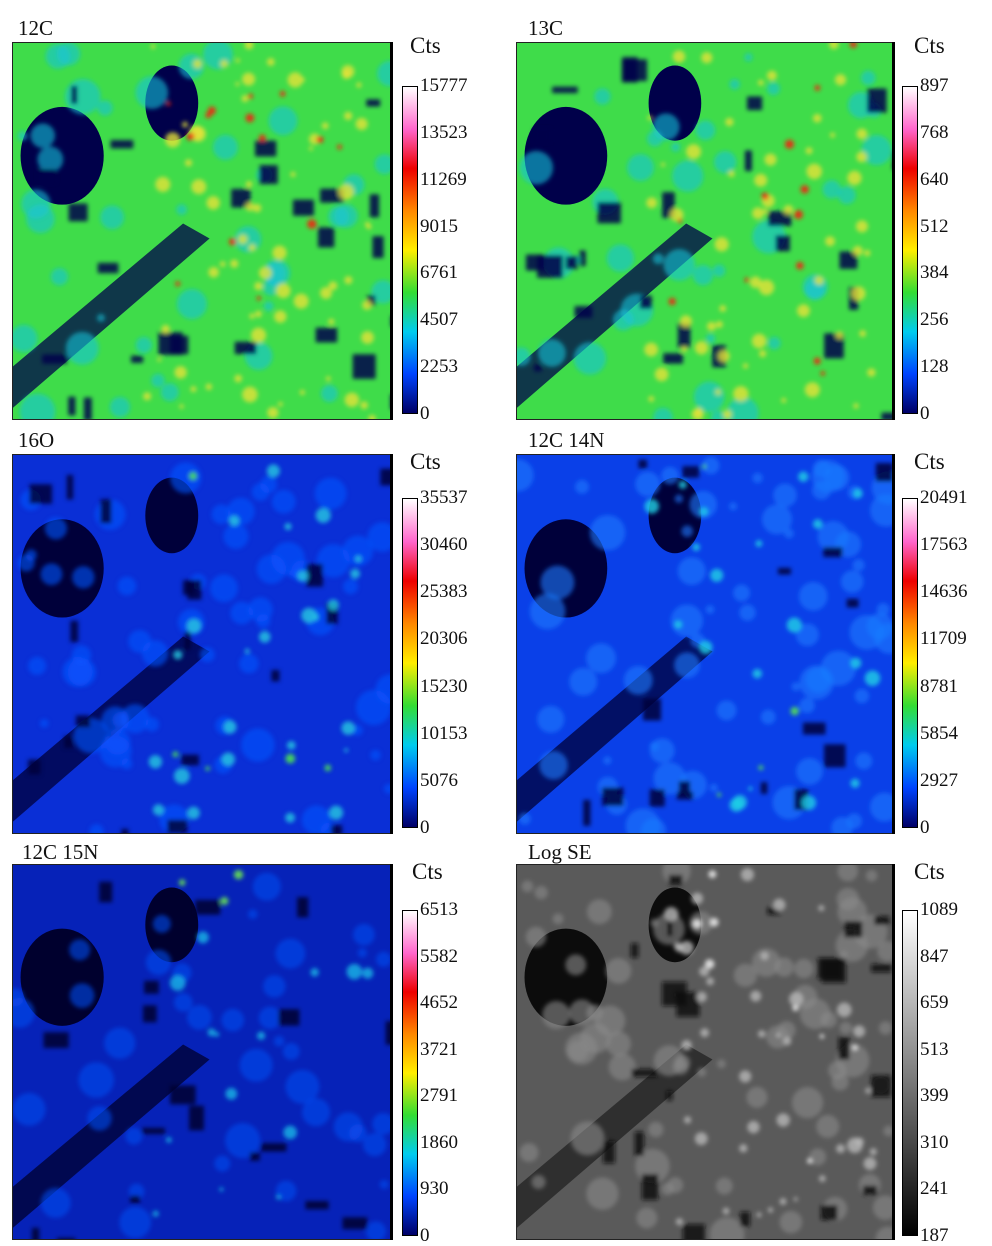 This screenshot has height=1246, width=992. Describe the element at coordinates (36, 440) in the screenshot. I see `panel-title: 16O` at that location.